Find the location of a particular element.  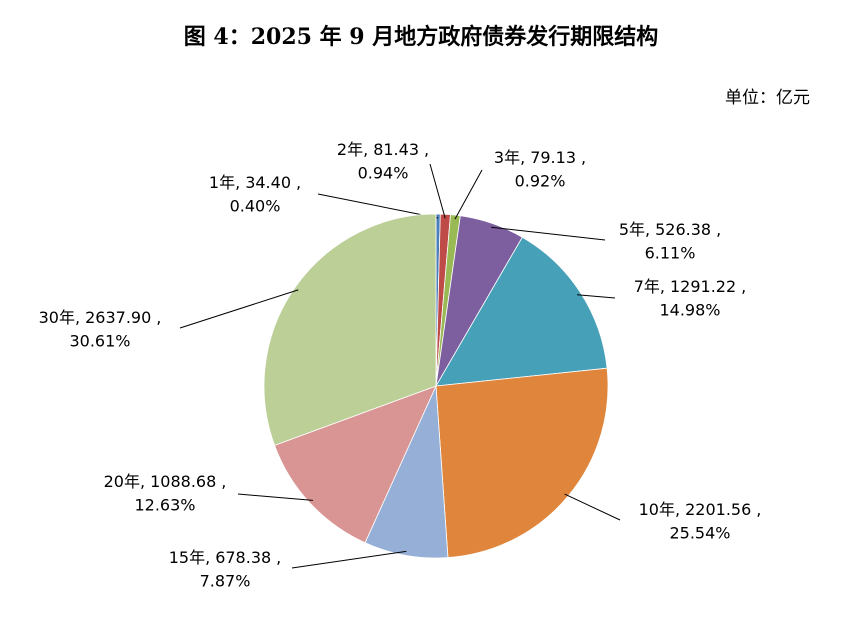

percent-label: 0.40% is located at coordinates (255, 206).